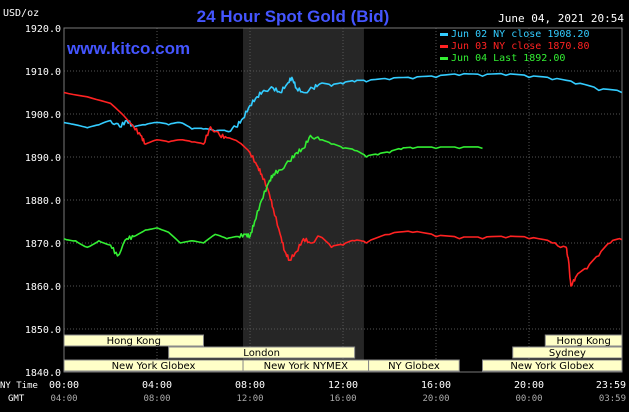 The image size is (629, 412). Describe the element at coordinates (19, 386) in the screenshot. I see `x-row-label: NY Time` at that location.